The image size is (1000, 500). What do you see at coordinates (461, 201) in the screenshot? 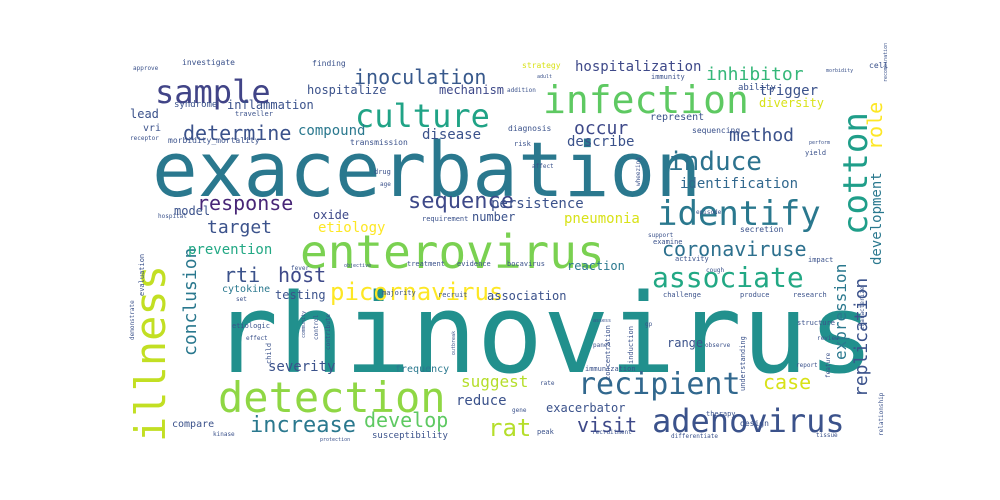
I see `word-sequence: sequence` at bounding box center [461, 201].